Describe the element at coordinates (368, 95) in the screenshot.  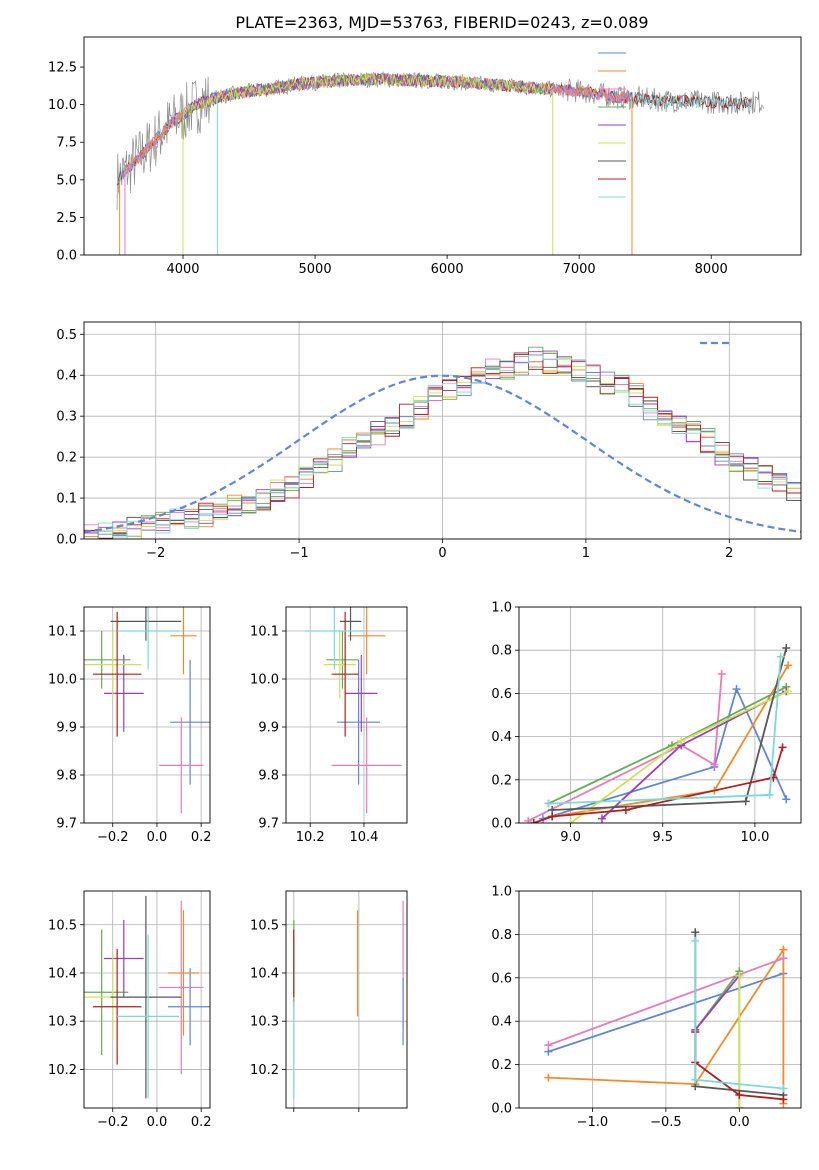
I see `model-spectrum-kroupa_elodie` at that location.